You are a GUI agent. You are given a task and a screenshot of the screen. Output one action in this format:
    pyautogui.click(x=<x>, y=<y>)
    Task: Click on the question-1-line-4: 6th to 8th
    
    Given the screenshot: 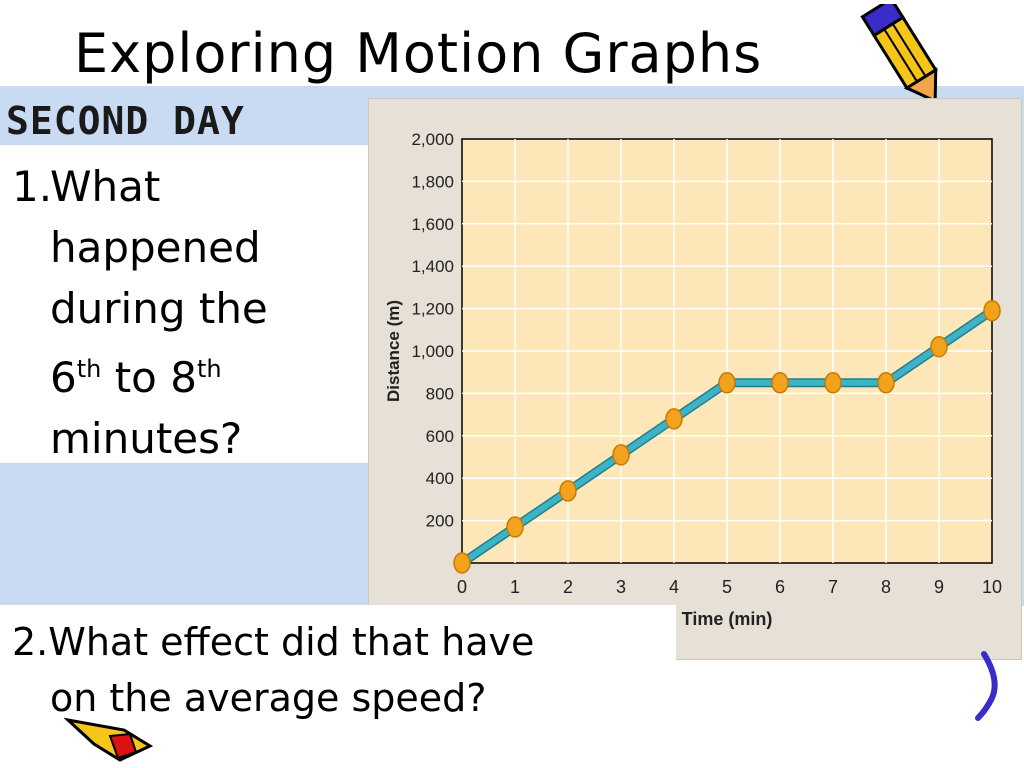 What is the action you would take?
    pyautogui.click(x=136, y=377)
    